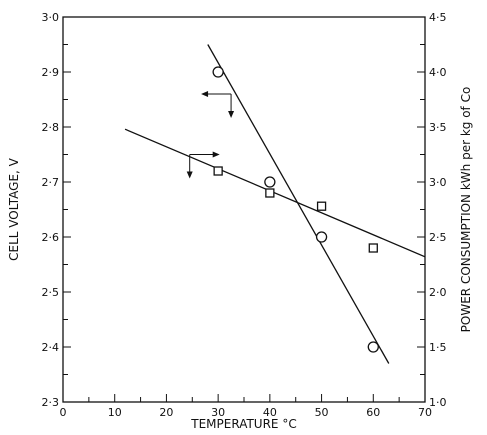 This screenshot has width=487, height=435. What do you see at coordinates (205, 94) in the screenshot?
I see `voltage-axis-arrow-left` at bounding box center [205, 94].